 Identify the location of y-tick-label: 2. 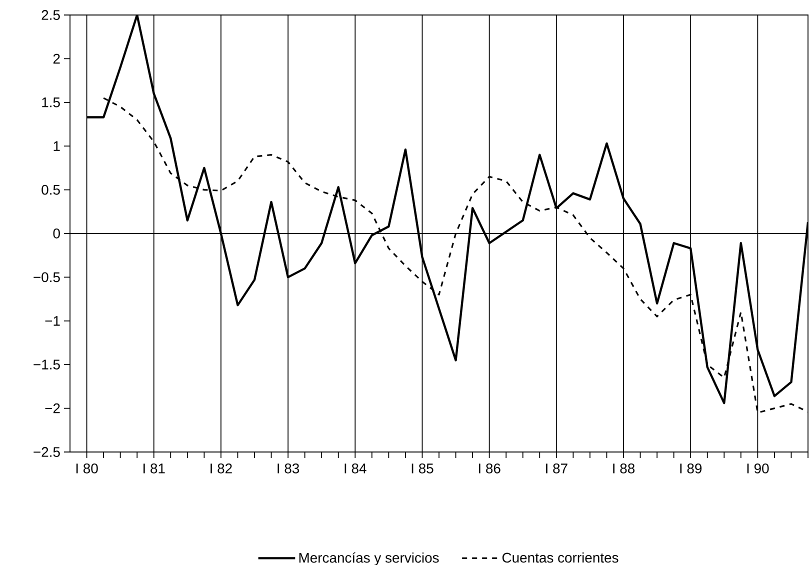
(56, 59).